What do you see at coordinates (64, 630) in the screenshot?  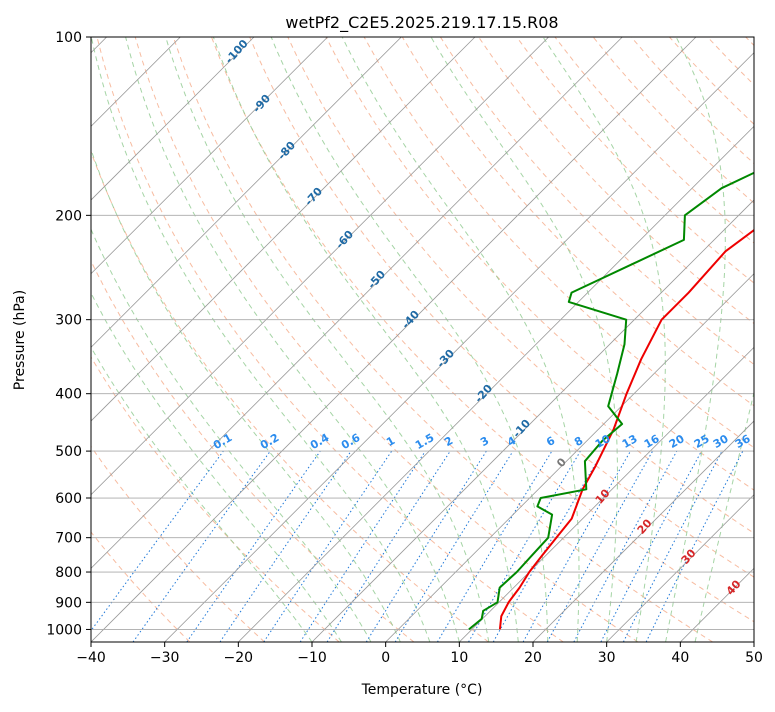 I see `y-tick-label: 1000` at bounding box center [64, 630].